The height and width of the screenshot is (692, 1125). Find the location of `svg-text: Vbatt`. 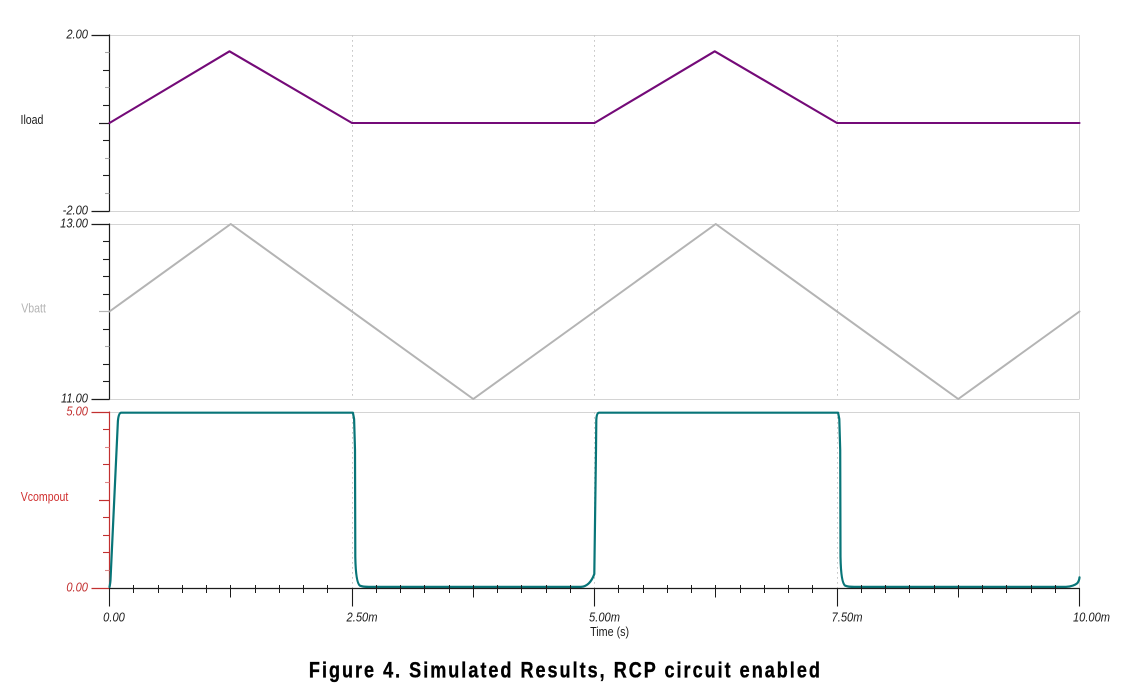

svg-text: Vbatt is located at coordinates (33, 309).